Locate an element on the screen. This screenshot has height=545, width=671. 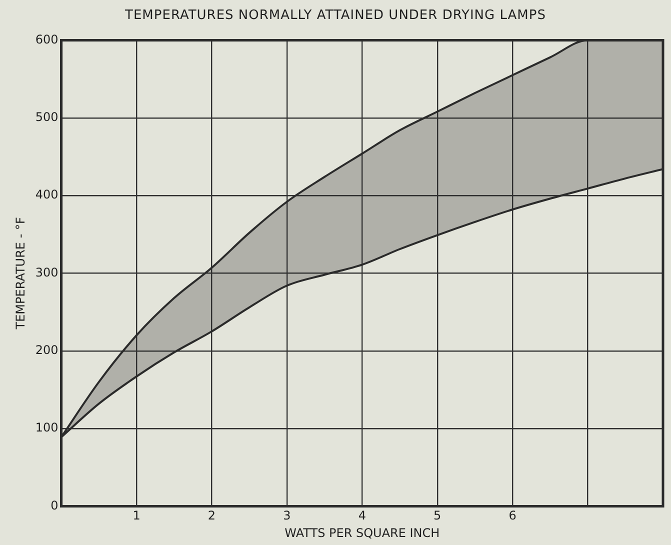
y-tick-label: 400 is located at coordinates (46, 195).